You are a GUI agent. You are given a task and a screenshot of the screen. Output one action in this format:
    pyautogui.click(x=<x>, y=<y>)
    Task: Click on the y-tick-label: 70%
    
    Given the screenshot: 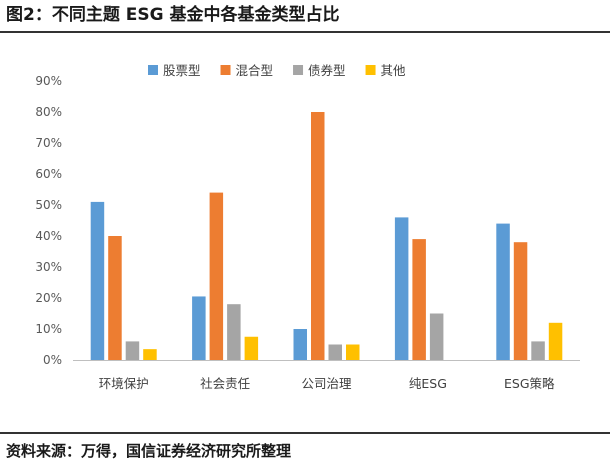 What is the action you would take?
    pyautogui.click(x=48, y=143)
    